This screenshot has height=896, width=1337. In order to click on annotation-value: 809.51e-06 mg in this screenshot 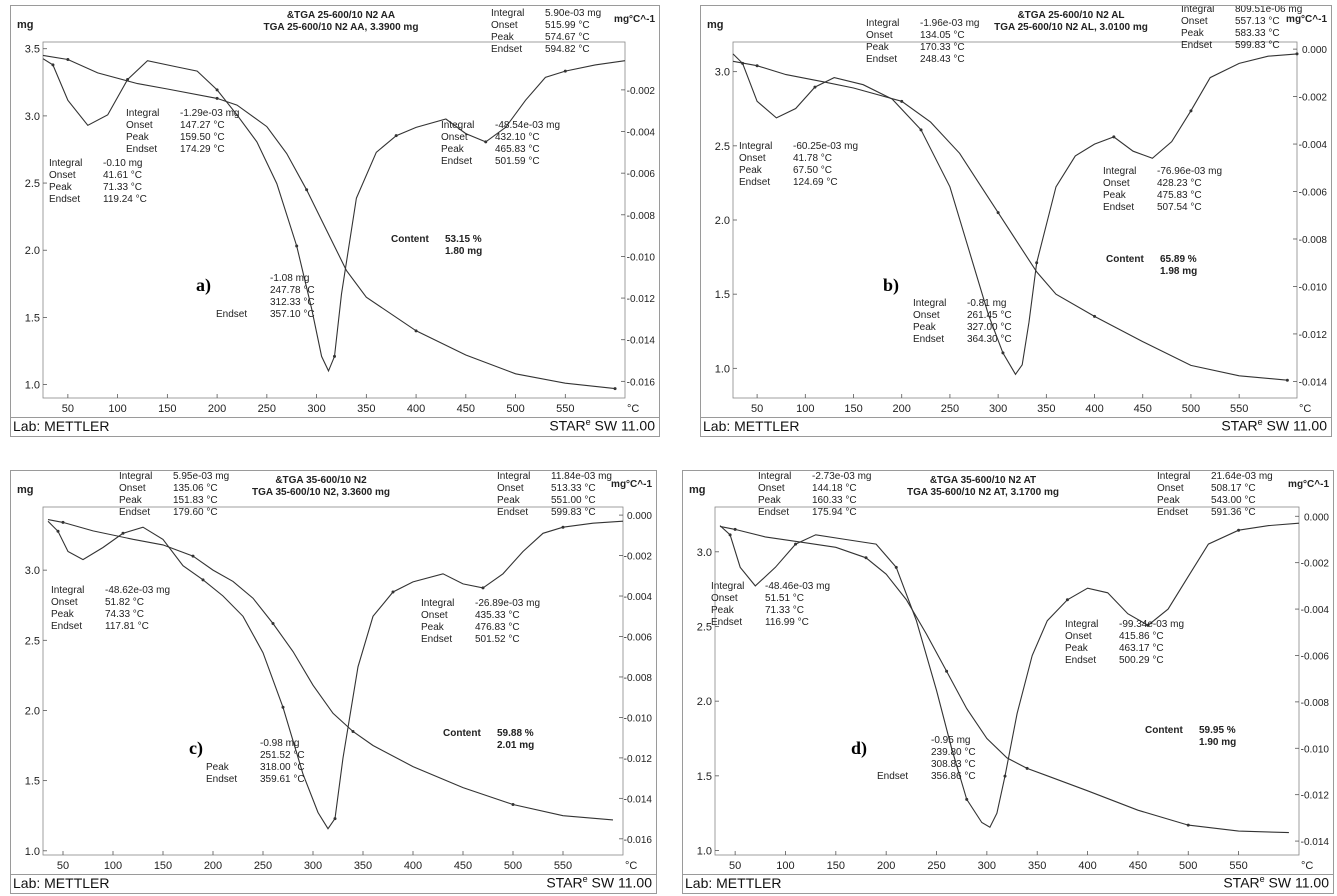, I will do `click(1268, 10)`.